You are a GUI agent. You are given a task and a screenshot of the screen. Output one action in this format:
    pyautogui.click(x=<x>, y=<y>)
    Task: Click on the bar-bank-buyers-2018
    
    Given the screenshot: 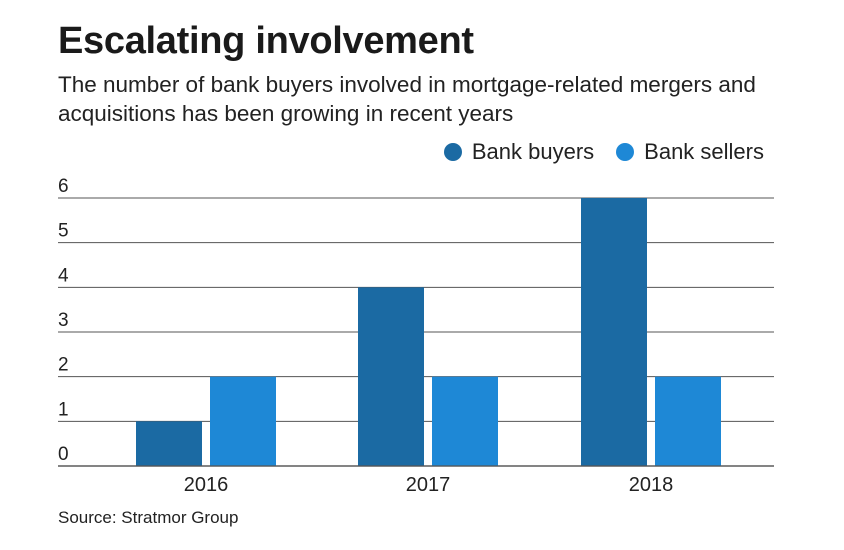 What is the action you would take?
    pyautogui.click(x=614, y=332)
    